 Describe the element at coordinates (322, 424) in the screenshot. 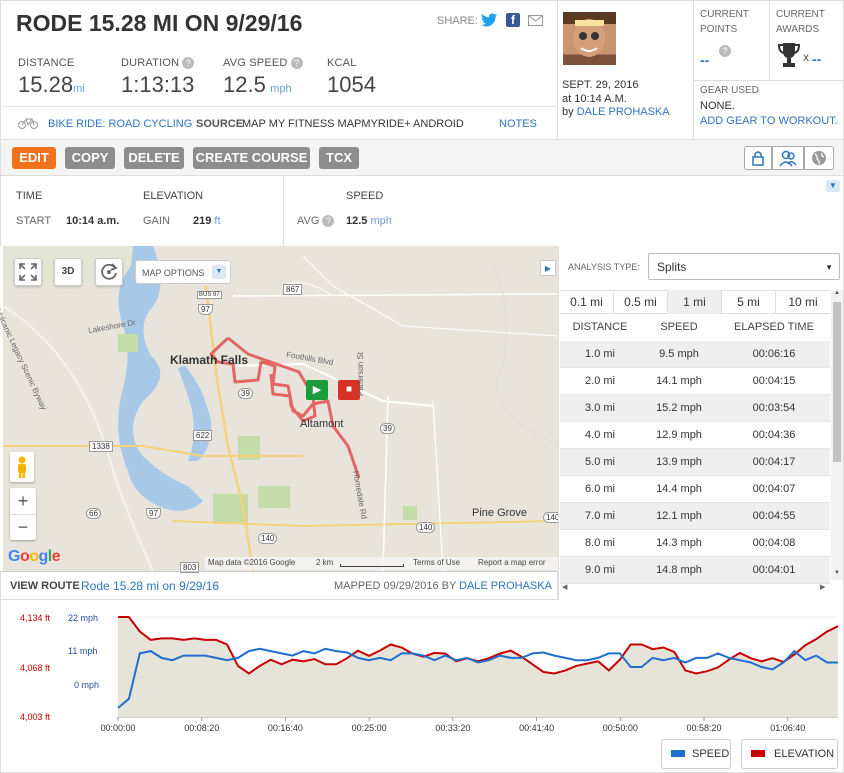

I see `map-label: Altamont` at that location.